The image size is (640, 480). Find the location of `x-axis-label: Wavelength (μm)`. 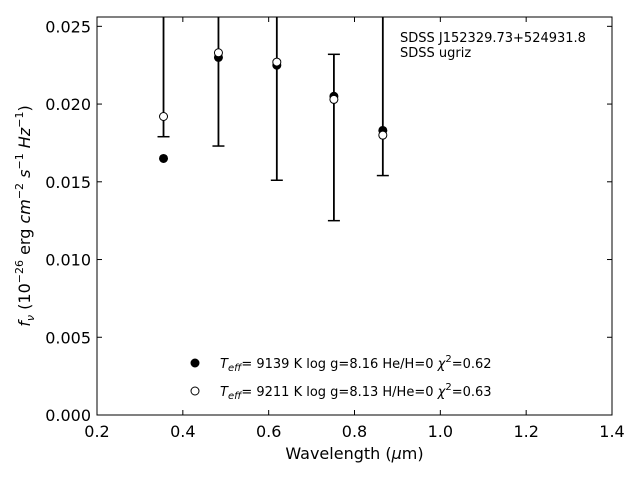

x-axis-label: Wavelength (μm) is located at coordinates (354, 453).